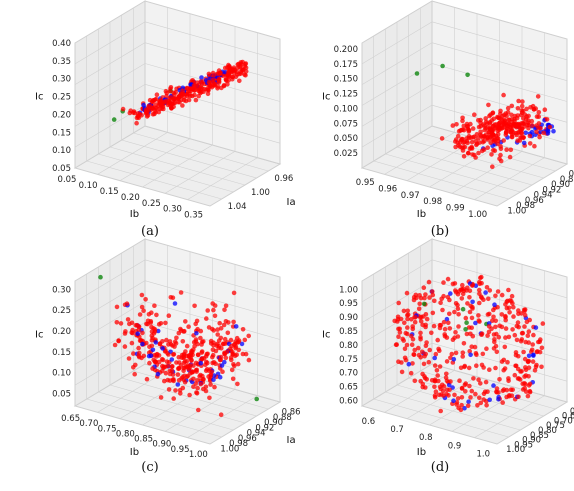 This screenshot has height=491, width=574. I want to click on ib-tick-label: 0.65, so click(70, 419).